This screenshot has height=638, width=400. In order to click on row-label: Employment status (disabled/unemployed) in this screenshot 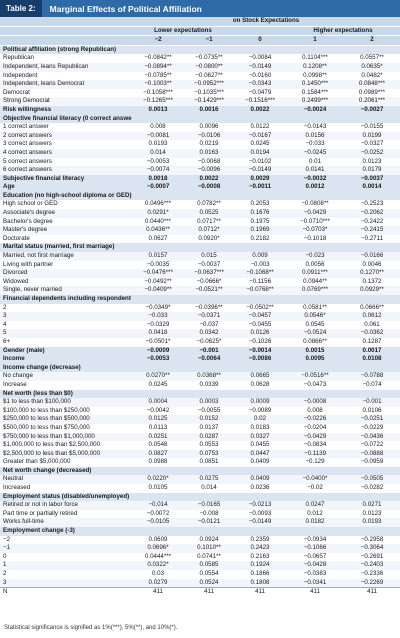, I will do `click(66, 497)`.